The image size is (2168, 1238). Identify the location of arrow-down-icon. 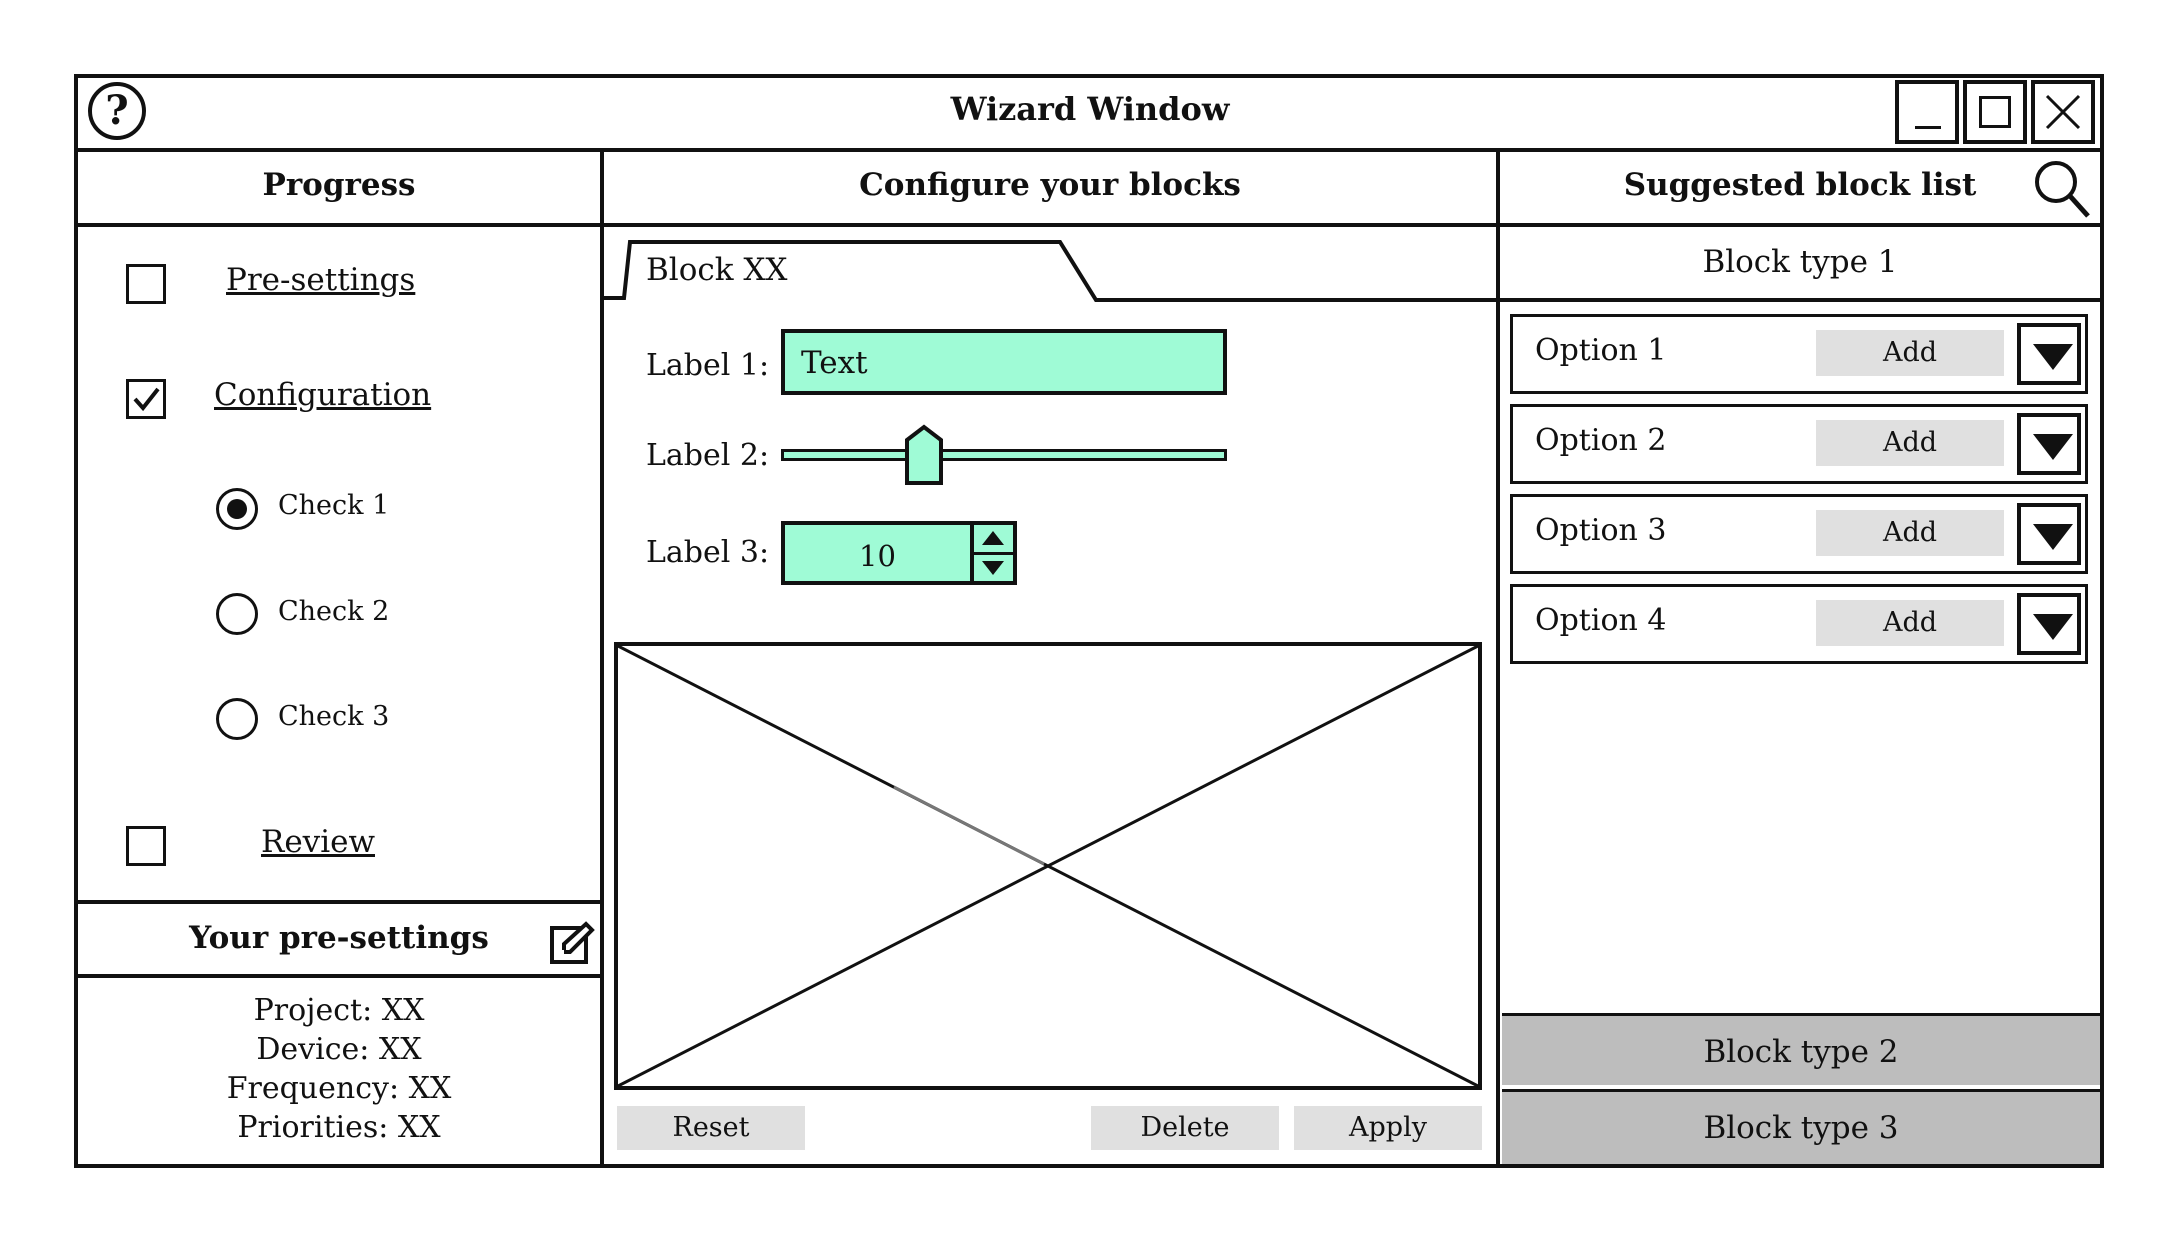
(993, 568).